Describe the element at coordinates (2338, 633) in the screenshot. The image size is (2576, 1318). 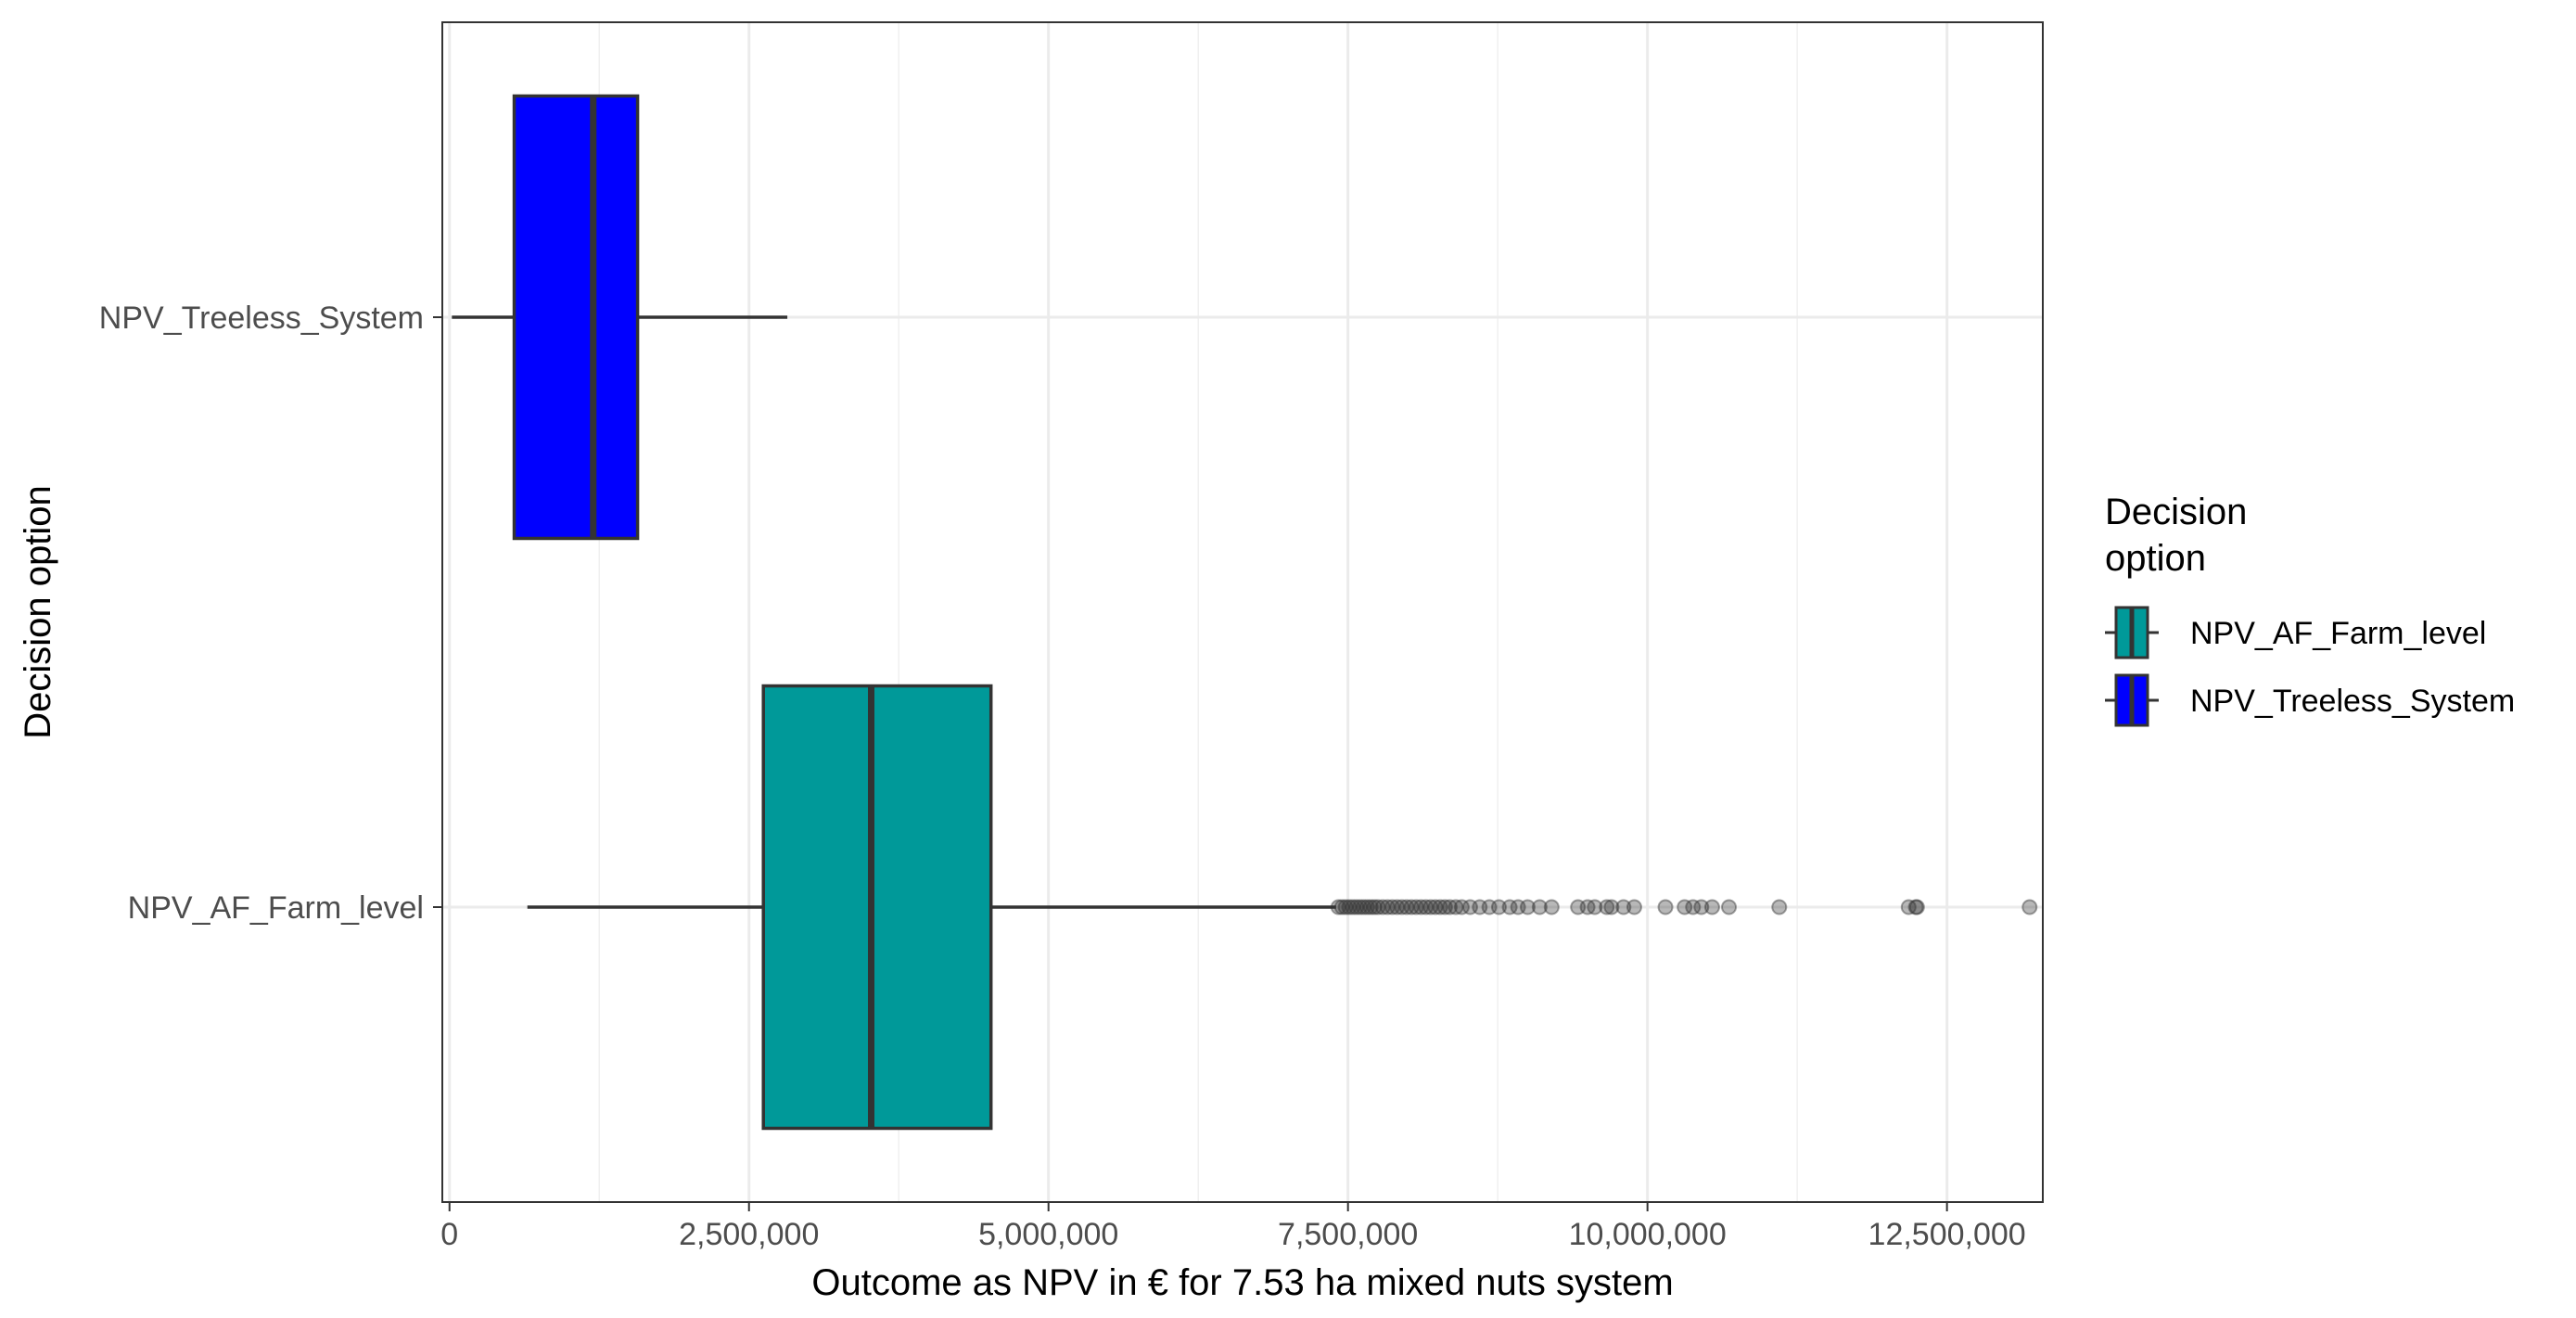
I see `legend-label: NPV_AF_Farm_level` at that location.